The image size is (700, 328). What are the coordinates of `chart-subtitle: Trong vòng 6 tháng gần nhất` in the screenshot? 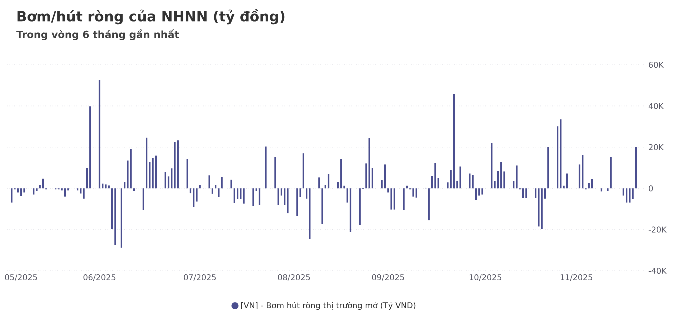 It's located at (98, 35).